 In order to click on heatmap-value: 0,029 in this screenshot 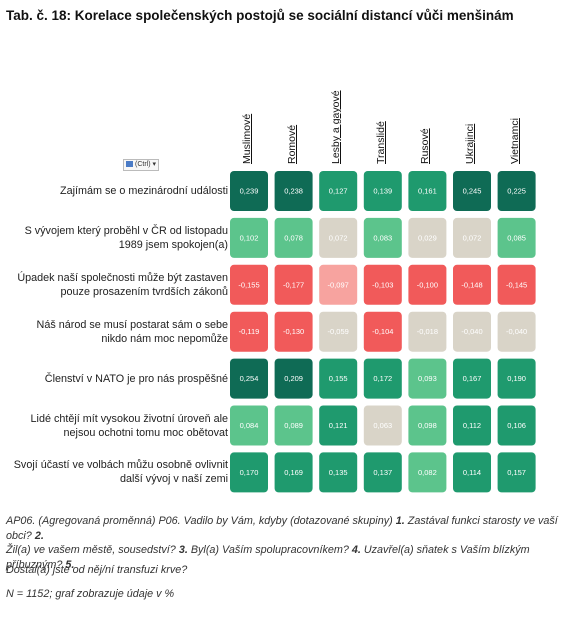, I will do `click(427, 237)`.